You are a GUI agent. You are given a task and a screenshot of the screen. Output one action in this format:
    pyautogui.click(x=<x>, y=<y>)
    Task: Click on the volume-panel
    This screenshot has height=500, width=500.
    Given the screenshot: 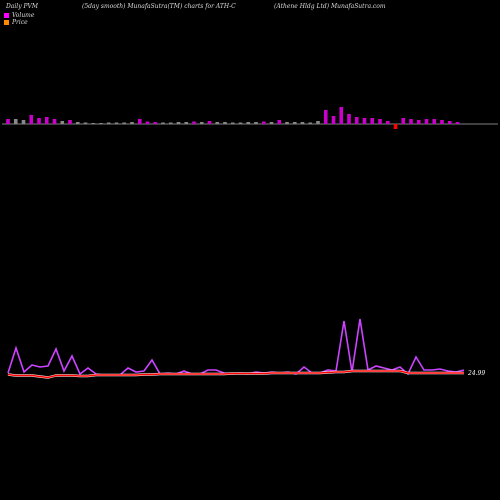 What is the action you would take?
    pyautogui.click(x=250, y=118)
    